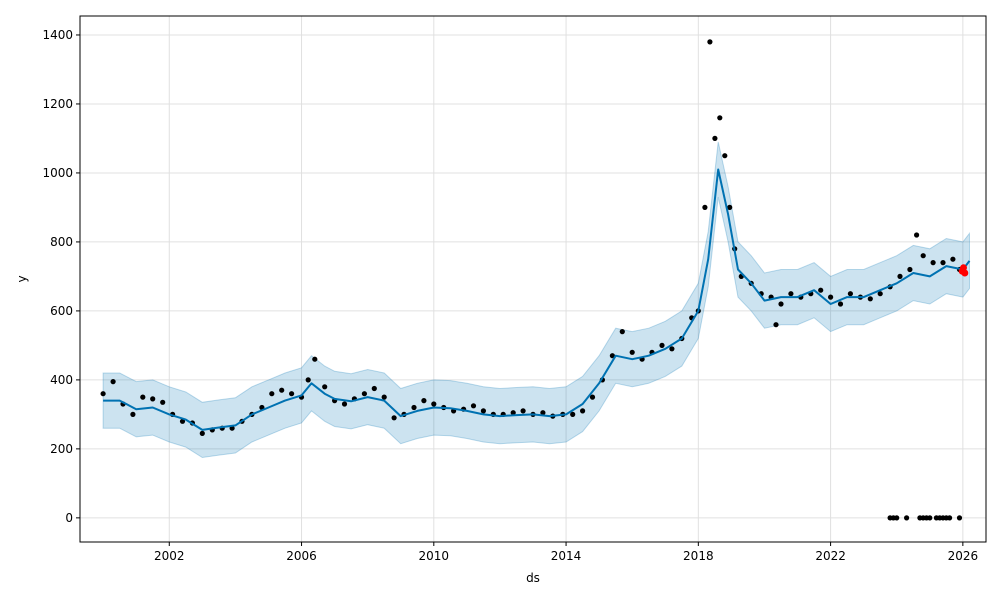 This screenshot has width=1000, height=600. Describe the element at coordinates (57, 104) in the screenshot. I see `y-tick-label: 1200` at that location.